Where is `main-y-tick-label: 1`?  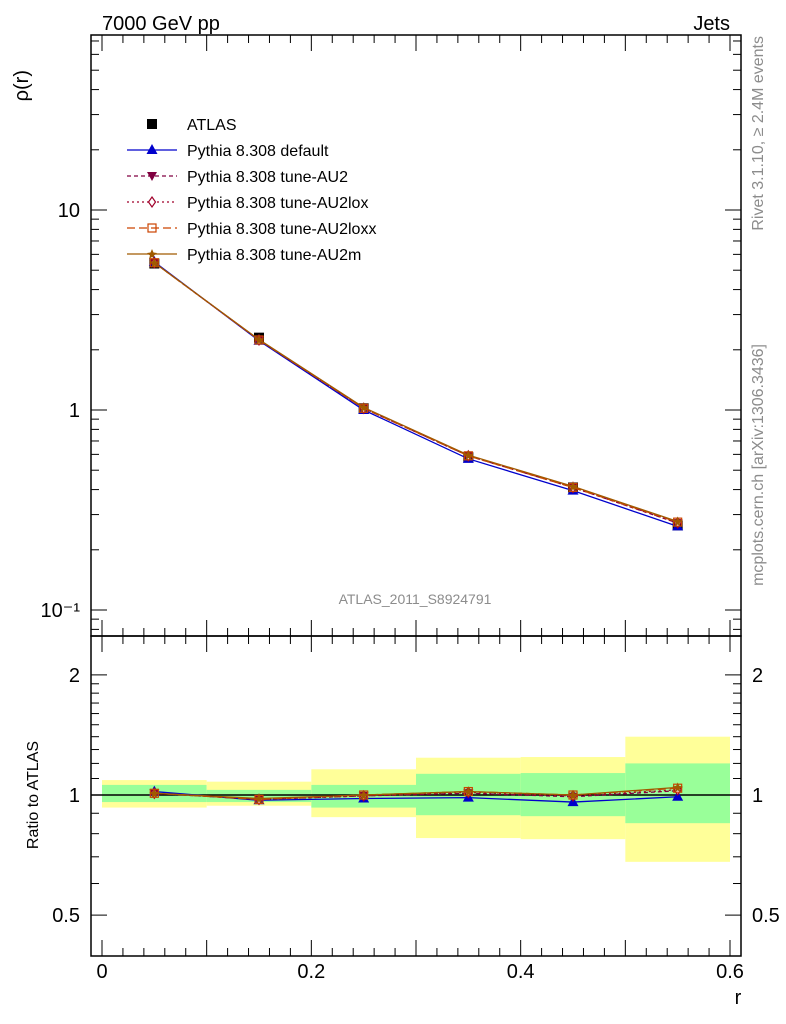 main-y-tick-label: 1 is located at coordinates (74, 411).